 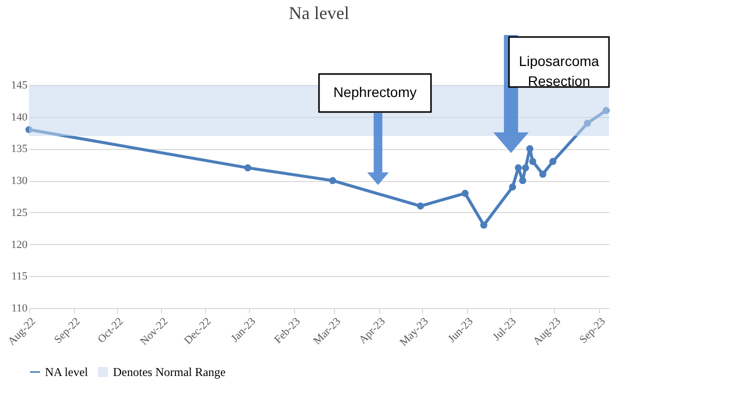 What do you see at coordinates (19, 86) in the screenshot?
I see `y-tick-label: 145` at bounding box center [19, 86].